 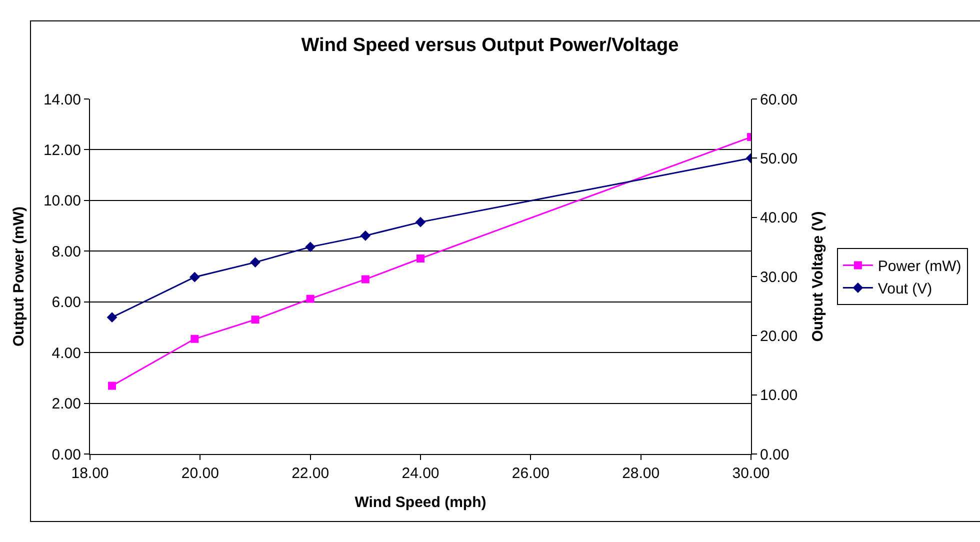 I want to click on x-tick-label: 24.00, so click(x=421, y=473).